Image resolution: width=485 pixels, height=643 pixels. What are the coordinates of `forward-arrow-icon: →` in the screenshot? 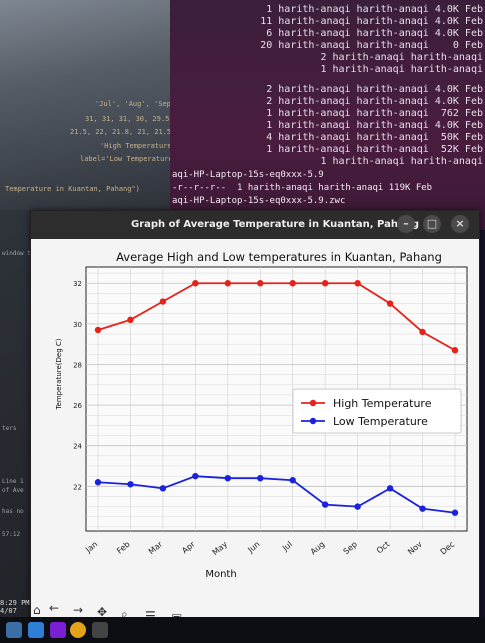 It's located at (78, 610).